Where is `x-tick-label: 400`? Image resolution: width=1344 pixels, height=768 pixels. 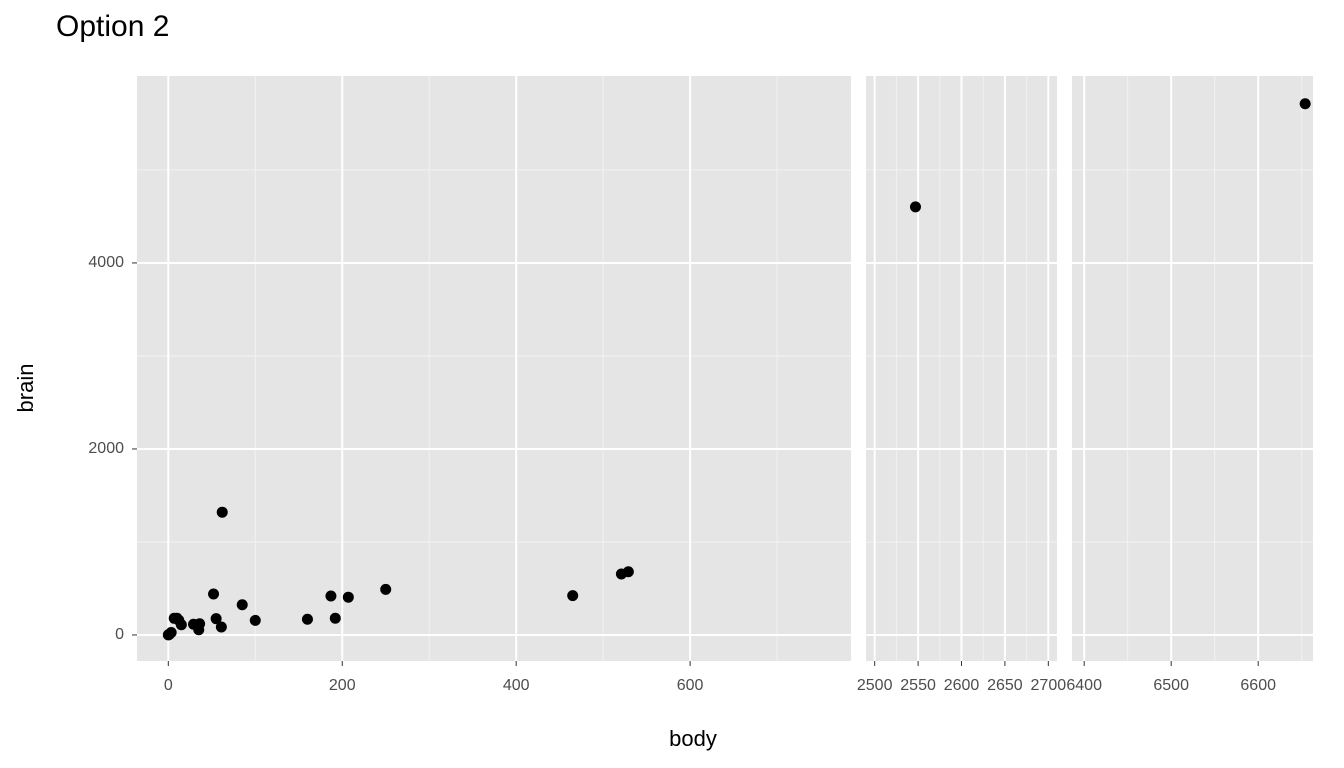 x-tick-label: 400 is located at coordinates (516, 685).